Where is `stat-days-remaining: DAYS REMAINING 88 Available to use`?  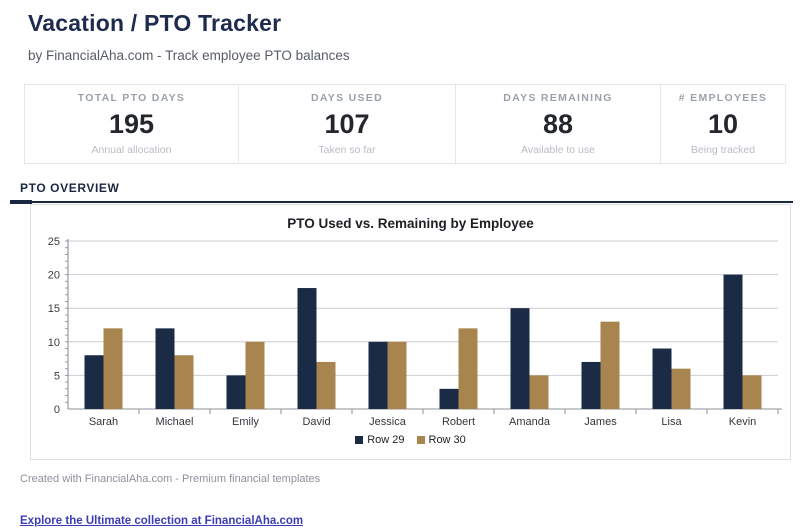 stat-days-remaining: DAYS REMAINING 88 Available to use is located at coordinates (558, 124).